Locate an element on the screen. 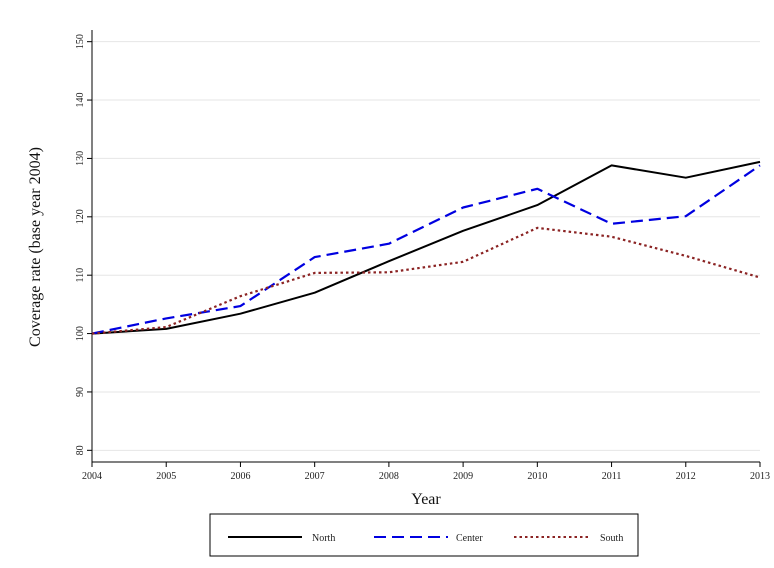 Image resolution: width=774 pixels, height=568 pixels. legend: North Center South is located at coordinates (424, 535).